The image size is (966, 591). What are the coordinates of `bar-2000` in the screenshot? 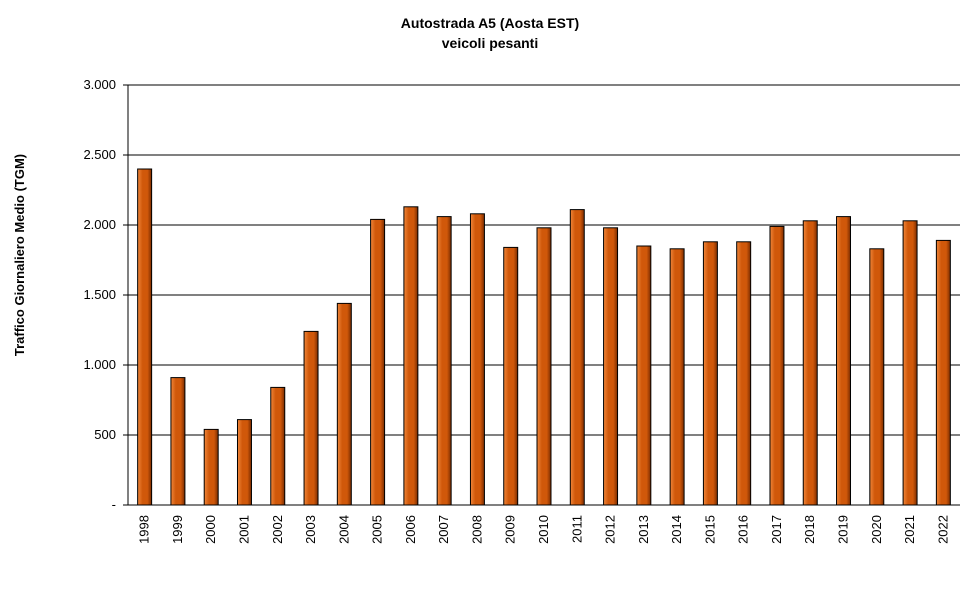 It's located at (211, 467).